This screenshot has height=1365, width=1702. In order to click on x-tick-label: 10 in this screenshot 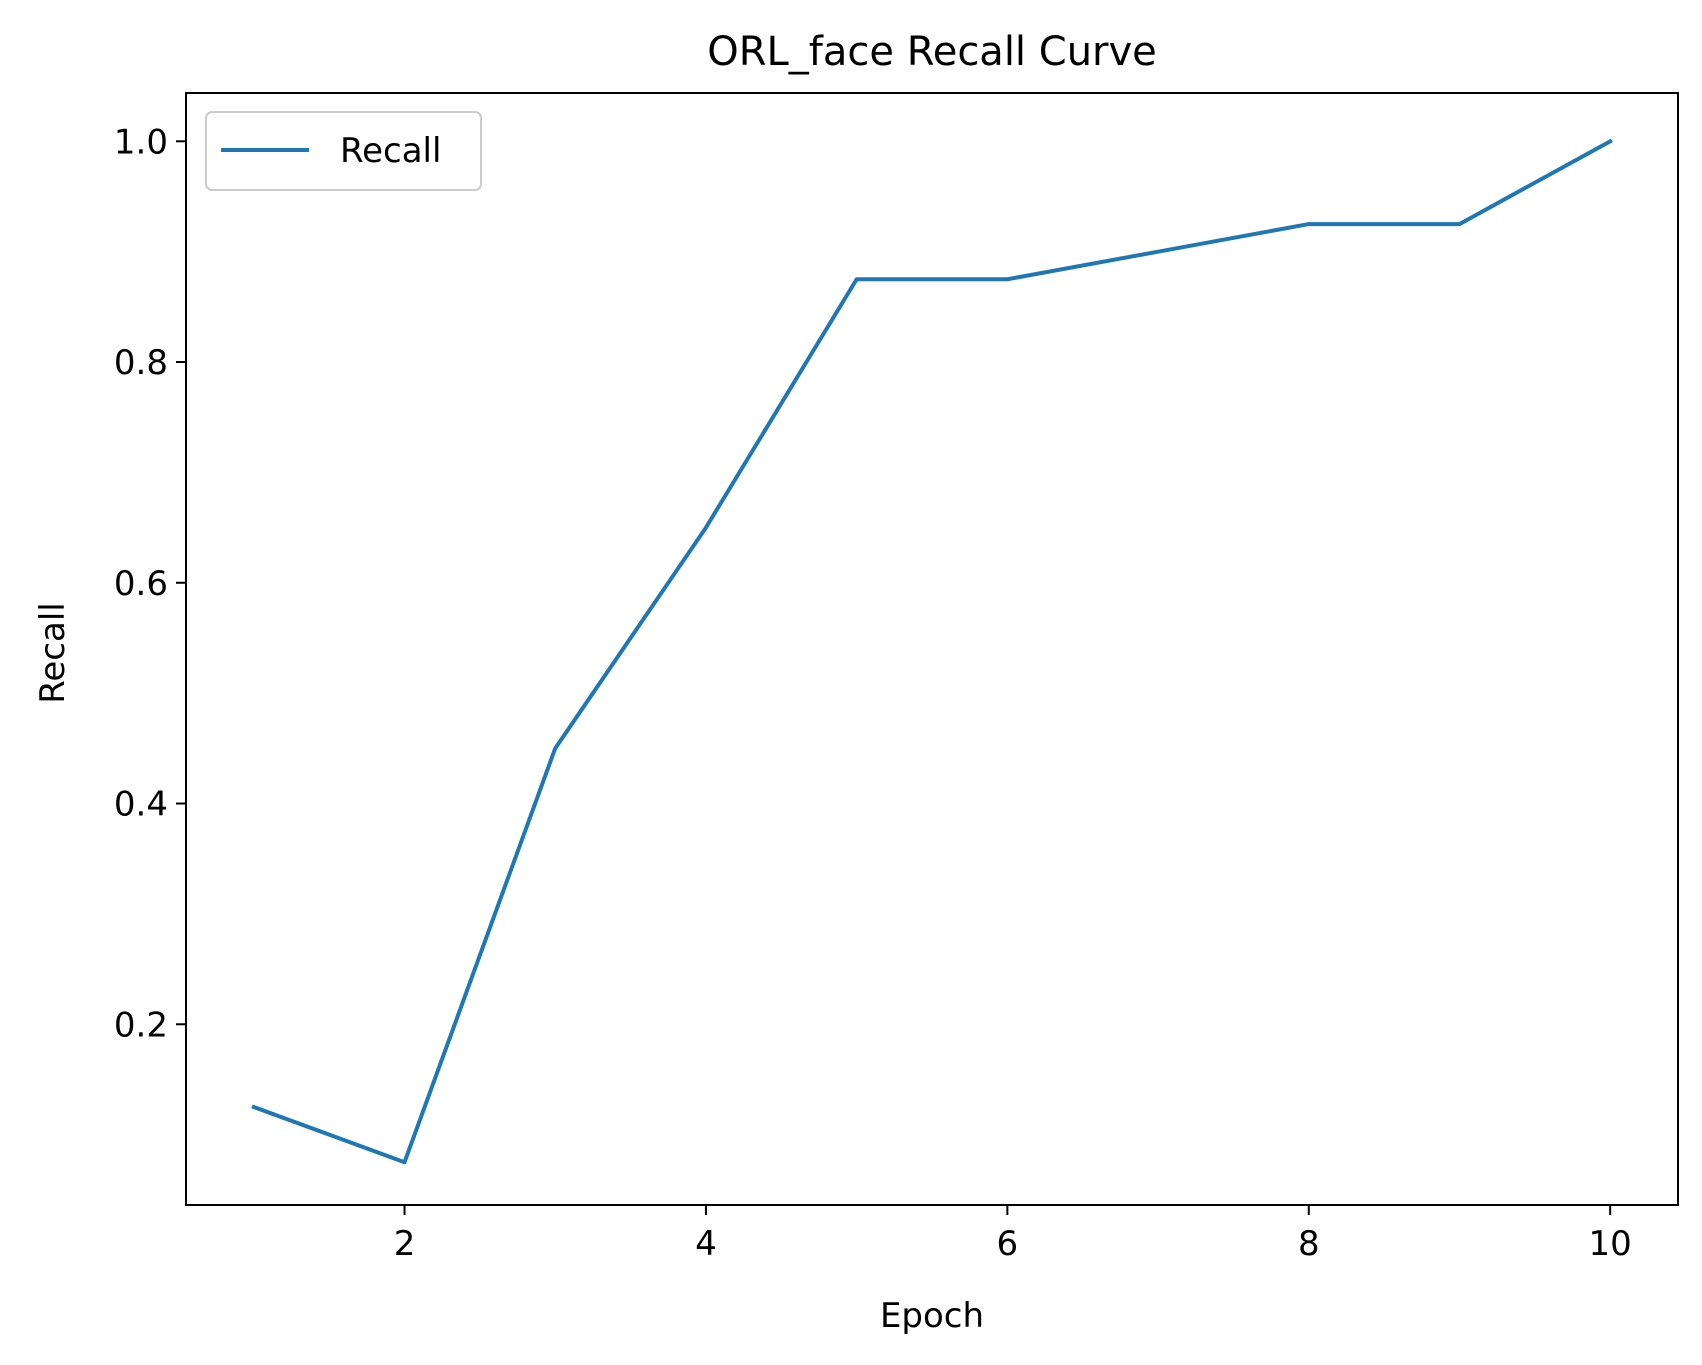, I will do `click(1610, 1244)`.